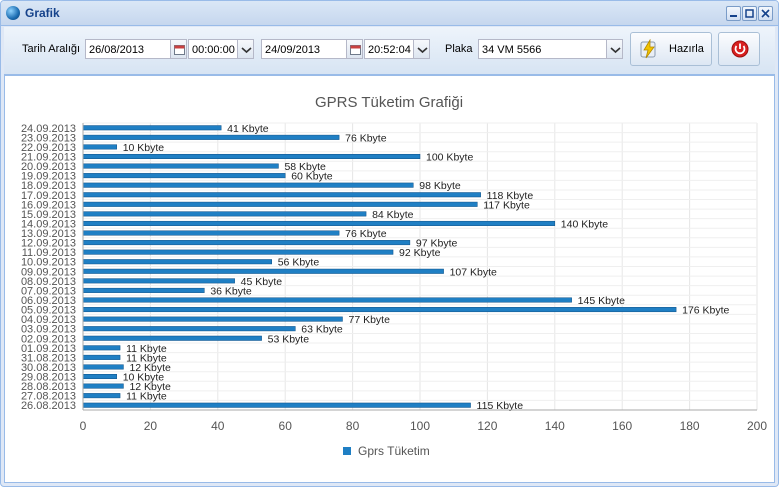  What do you see at coordinates (48, 272) in the screenshot?
I see `y-tick-label: 09.09.2013` at bounding box center [48, 272].